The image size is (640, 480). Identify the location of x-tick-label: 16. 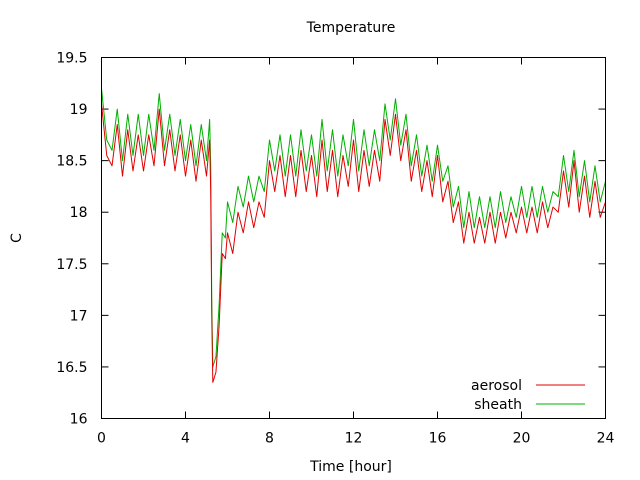
(438, 439).